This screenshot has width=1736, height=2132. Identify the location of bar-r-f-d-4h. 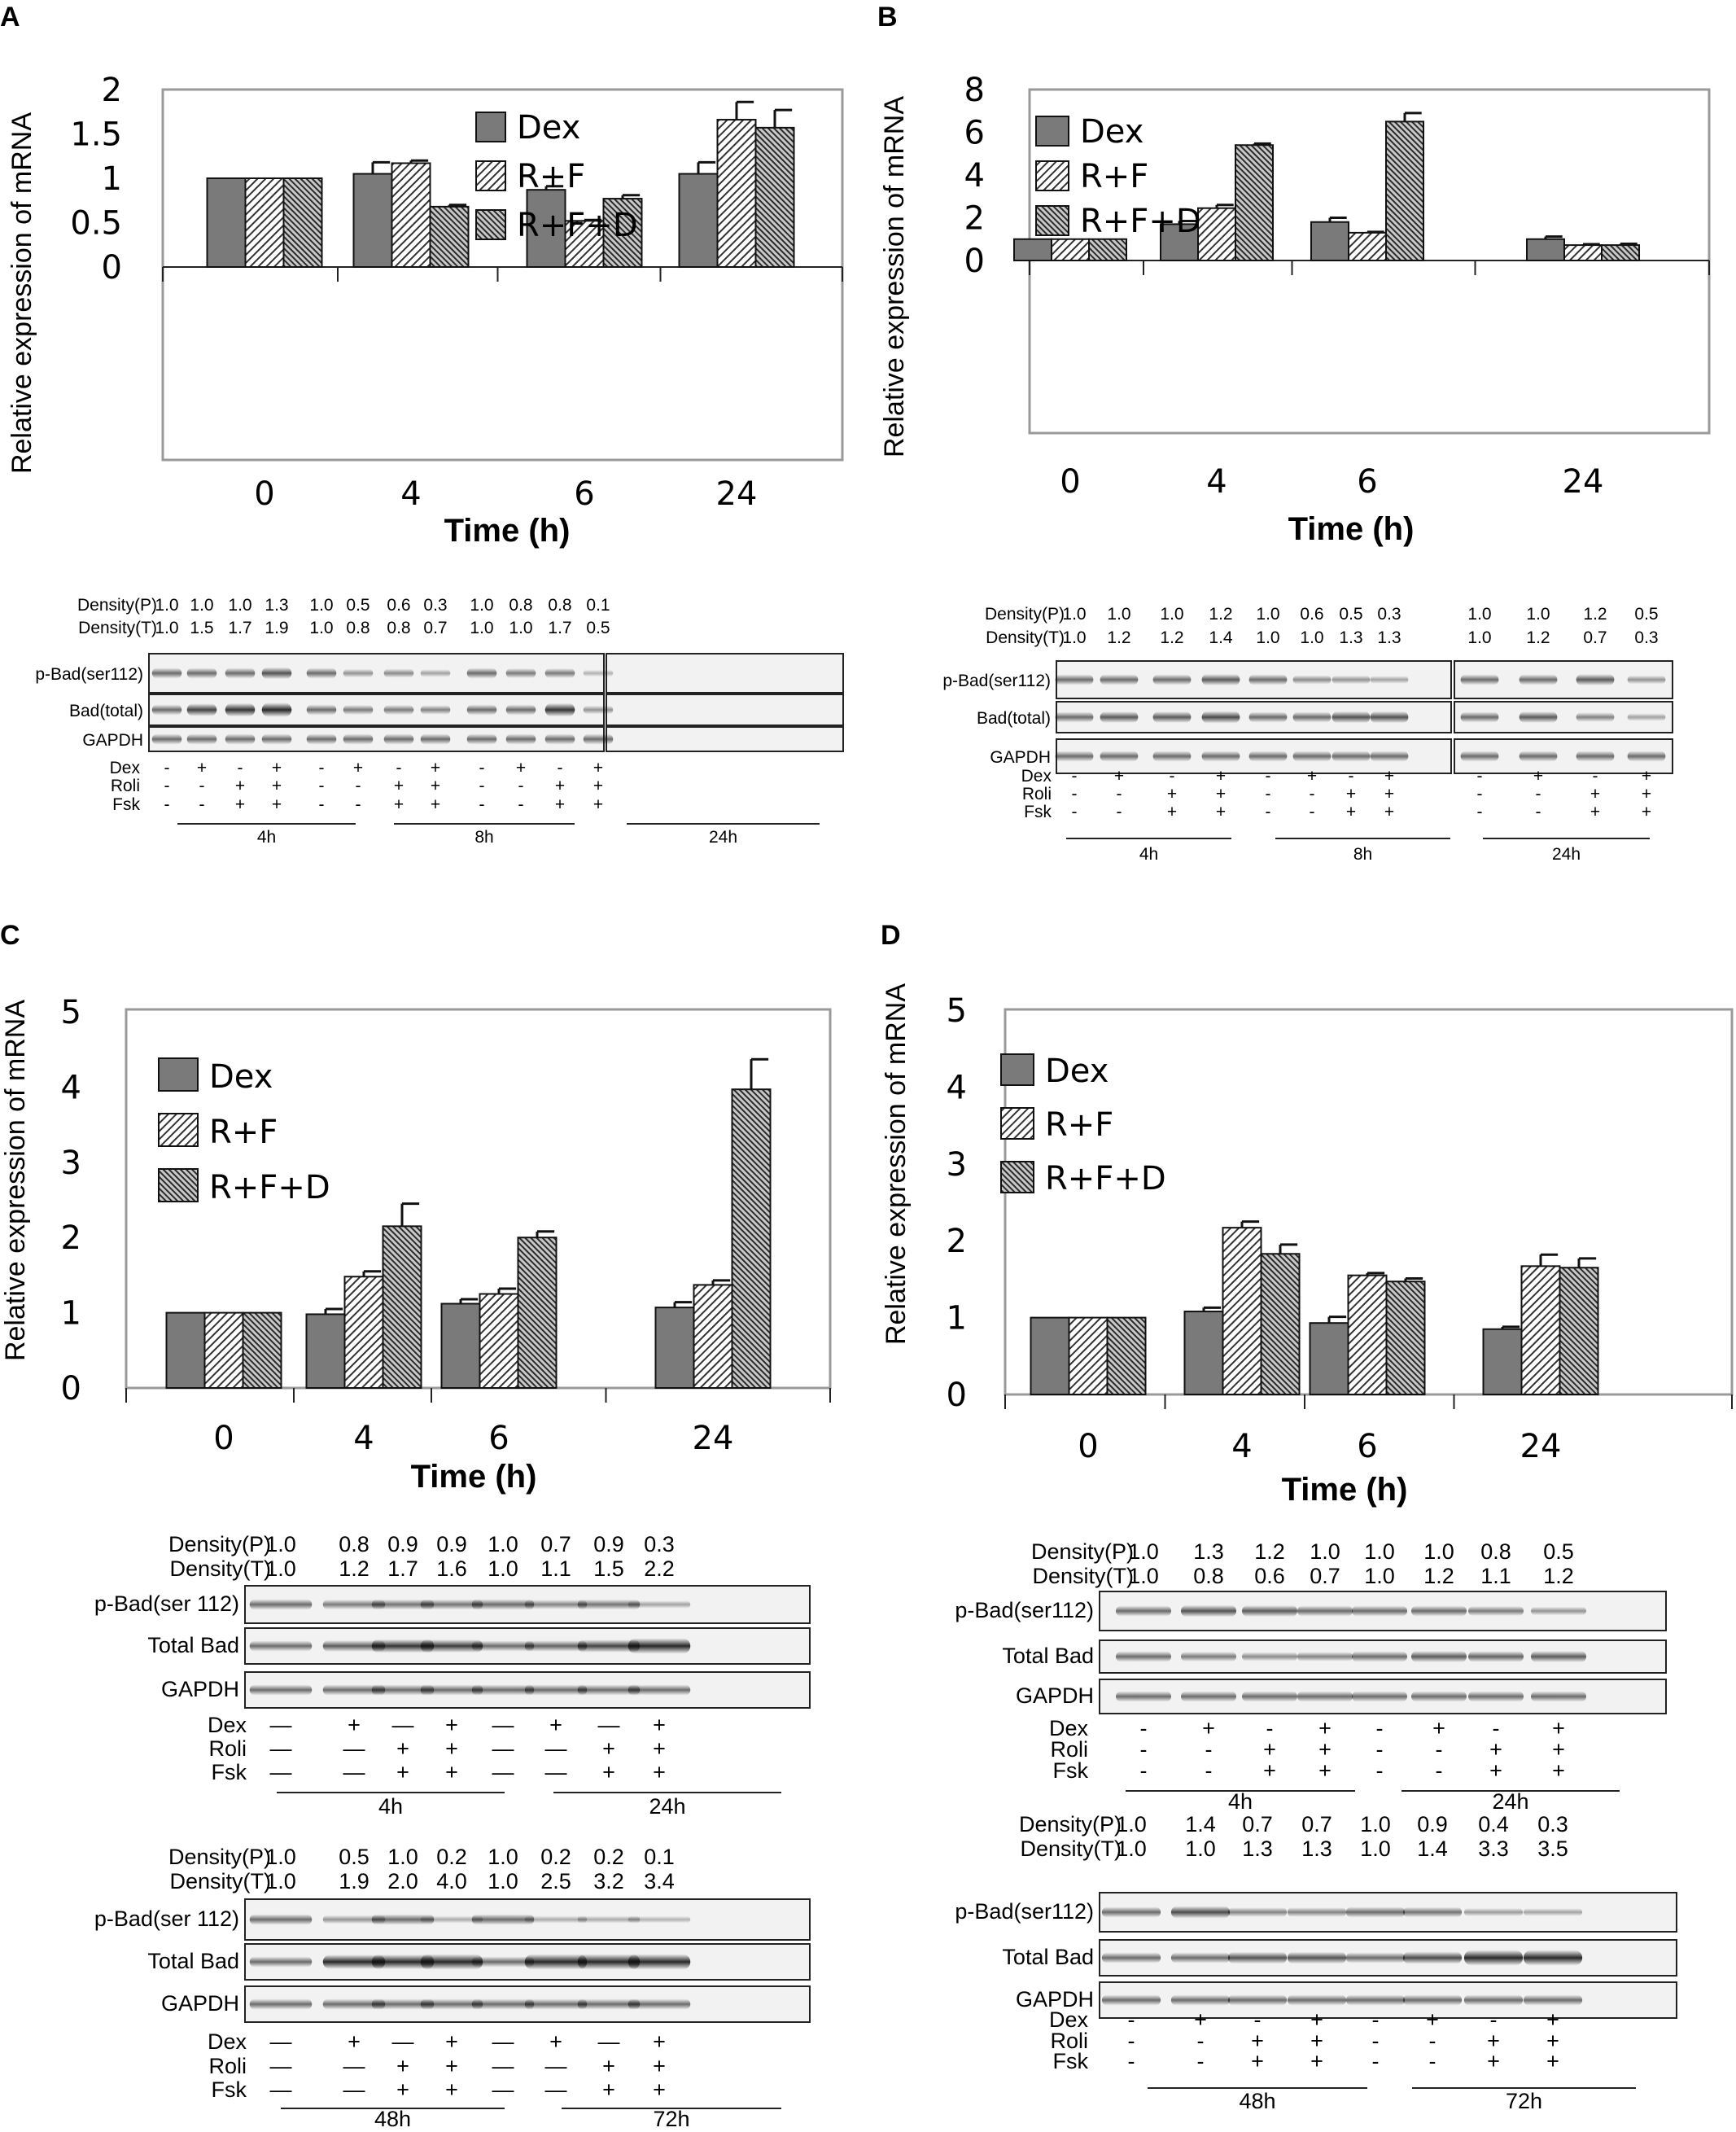
(402, 1307).